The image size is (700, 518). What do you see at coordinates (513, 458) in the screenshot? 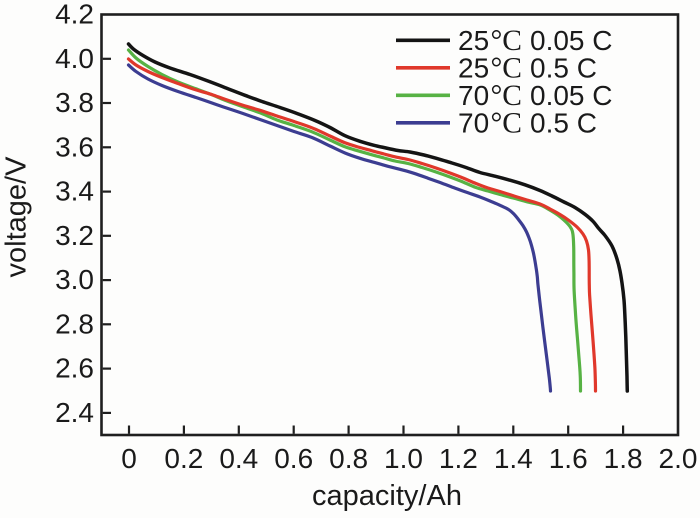
I see `svg-text: 1.4` at bounding box center [513, 458].